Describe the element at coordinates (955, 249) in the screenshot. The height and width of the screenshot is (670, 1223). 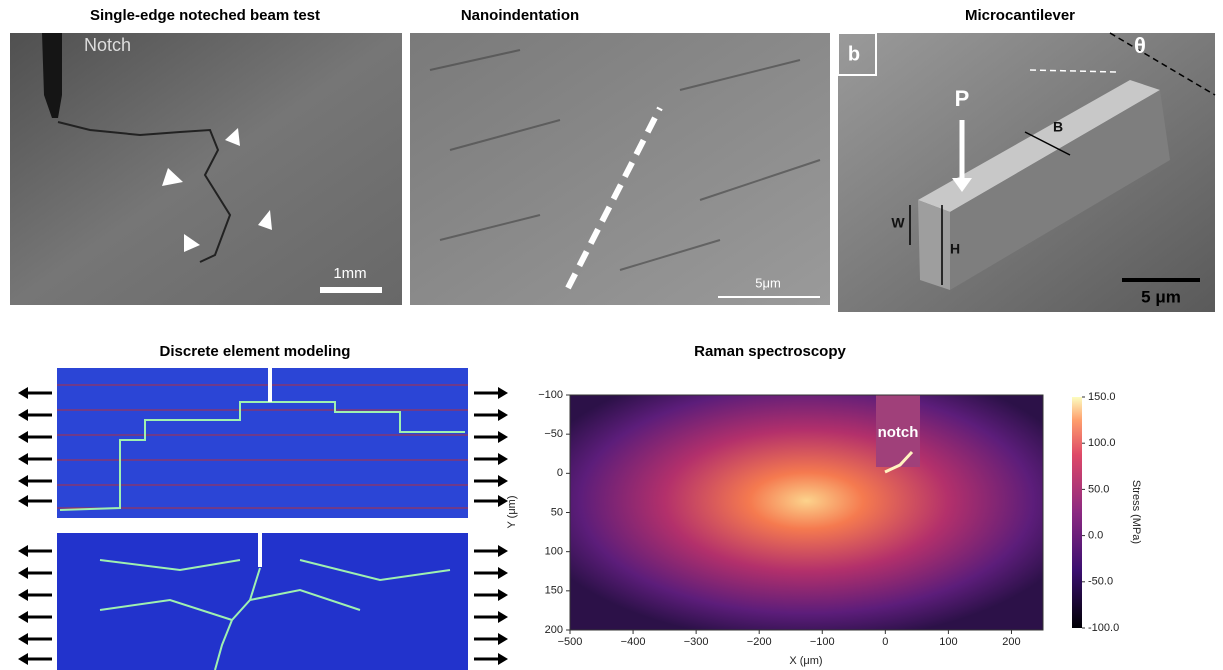
I see `dimension-label: H` at that location.